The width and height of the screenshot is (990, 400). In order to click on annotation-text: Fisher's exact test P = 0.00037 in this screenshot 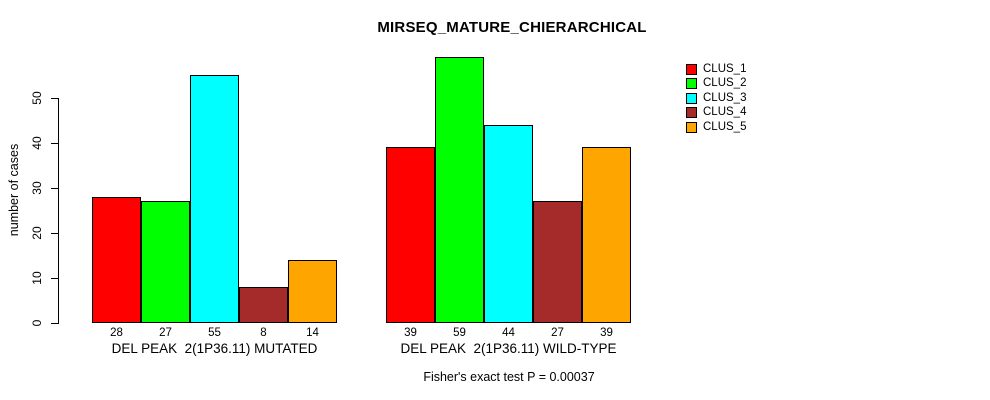, I will do `click(509, 377)`.